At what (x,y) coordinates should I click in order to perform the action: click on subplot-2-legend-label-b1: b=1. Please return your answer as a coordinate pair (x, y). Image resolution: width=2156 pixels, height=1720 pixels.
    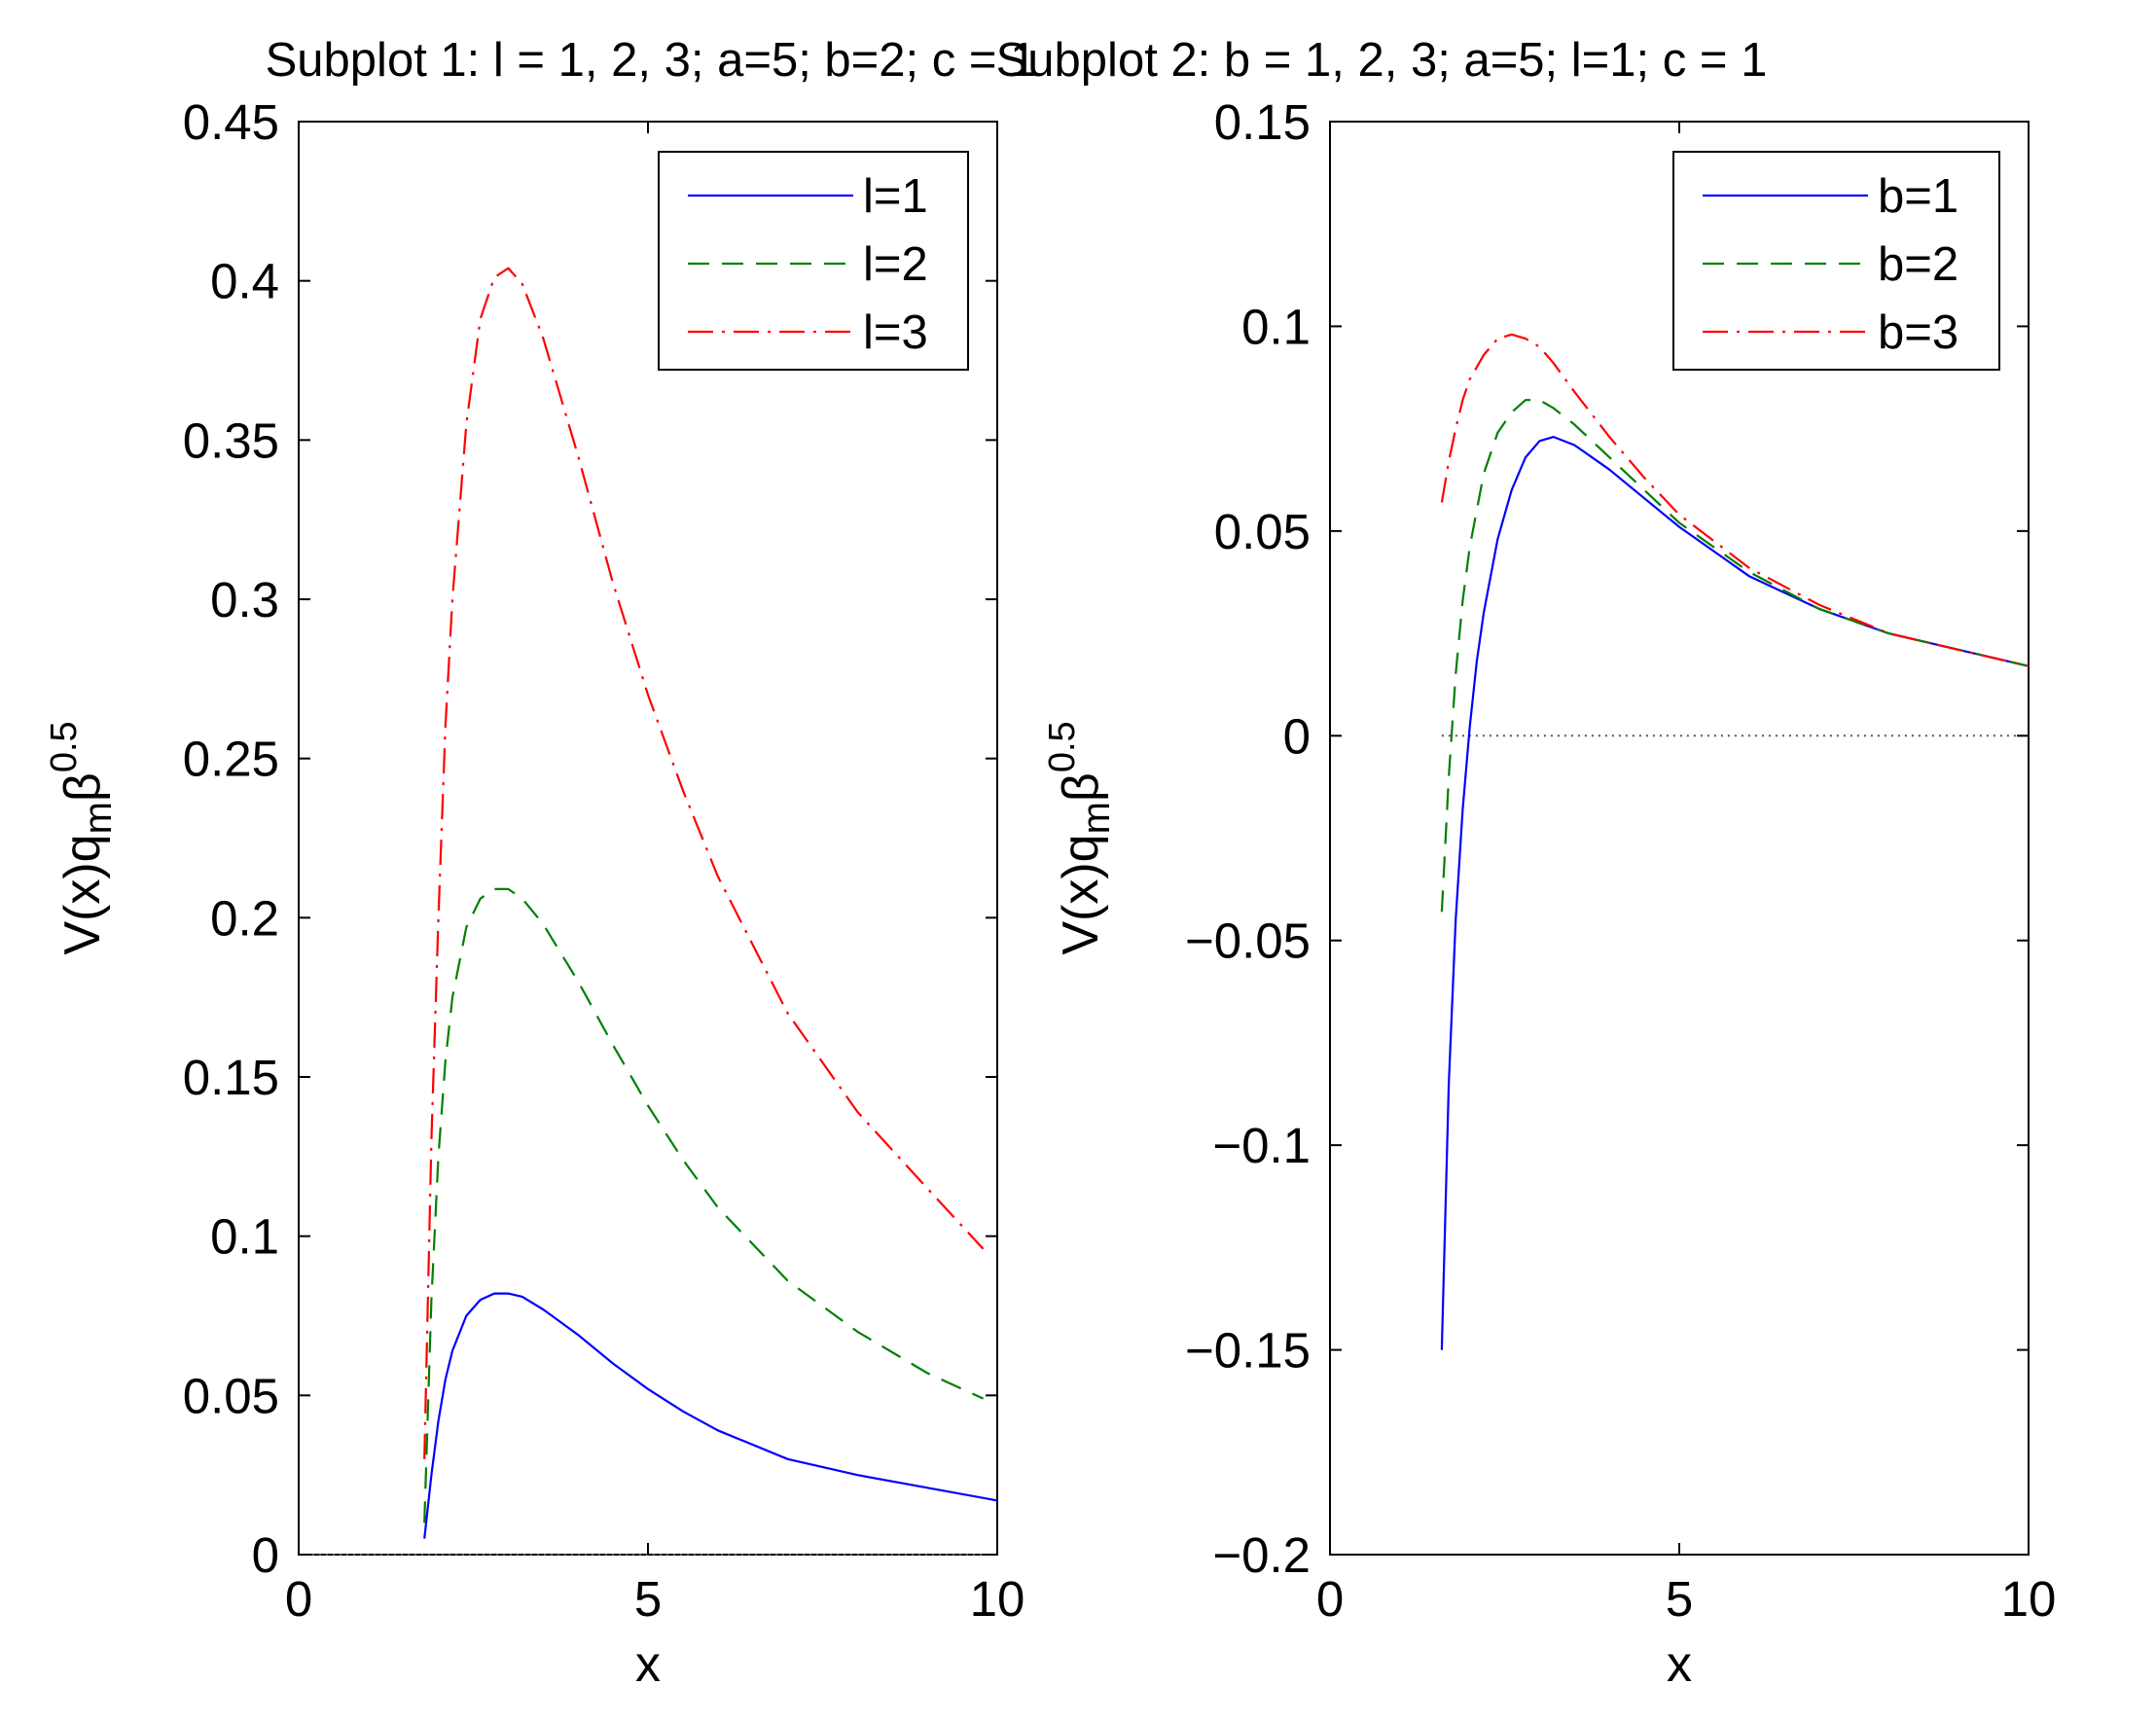
    Looking at the image, I should click on (1918, 196).